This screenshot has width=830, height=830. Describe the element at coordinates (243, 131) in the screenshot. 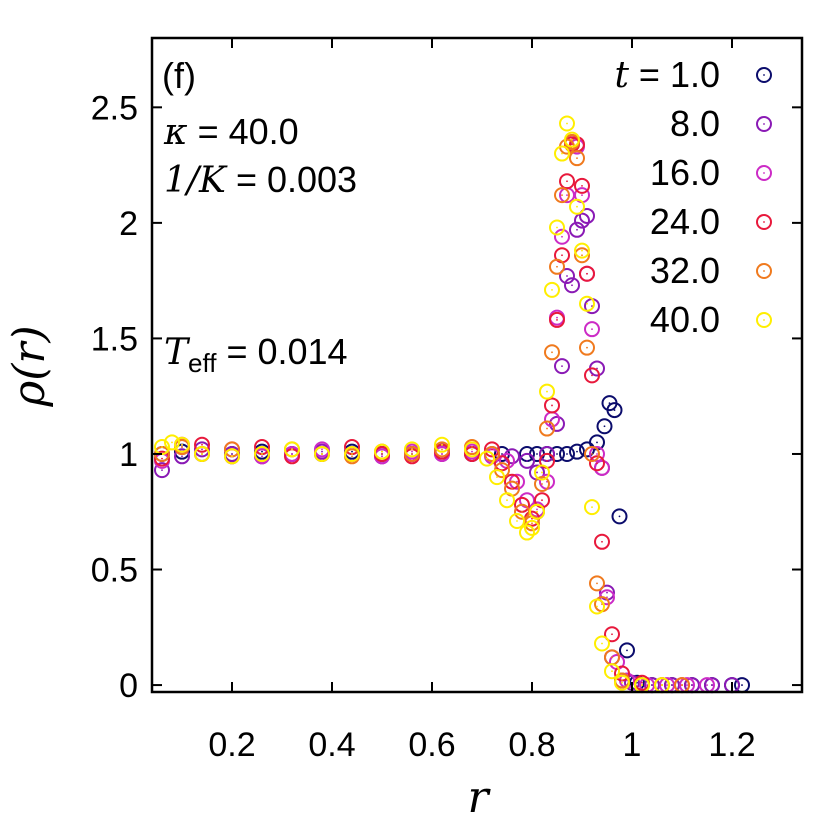

I see `annotation-kappa-value: = 40.0` at that location.